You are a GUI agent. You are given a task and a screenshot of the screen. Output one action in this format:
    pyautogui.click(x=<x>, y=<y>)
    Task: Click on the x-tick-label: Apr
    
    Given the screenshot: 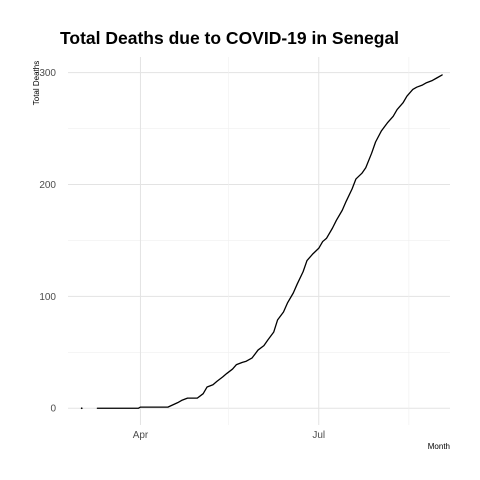 What is the action you would take?
    pyautogui.click(x=141, y=435)
    